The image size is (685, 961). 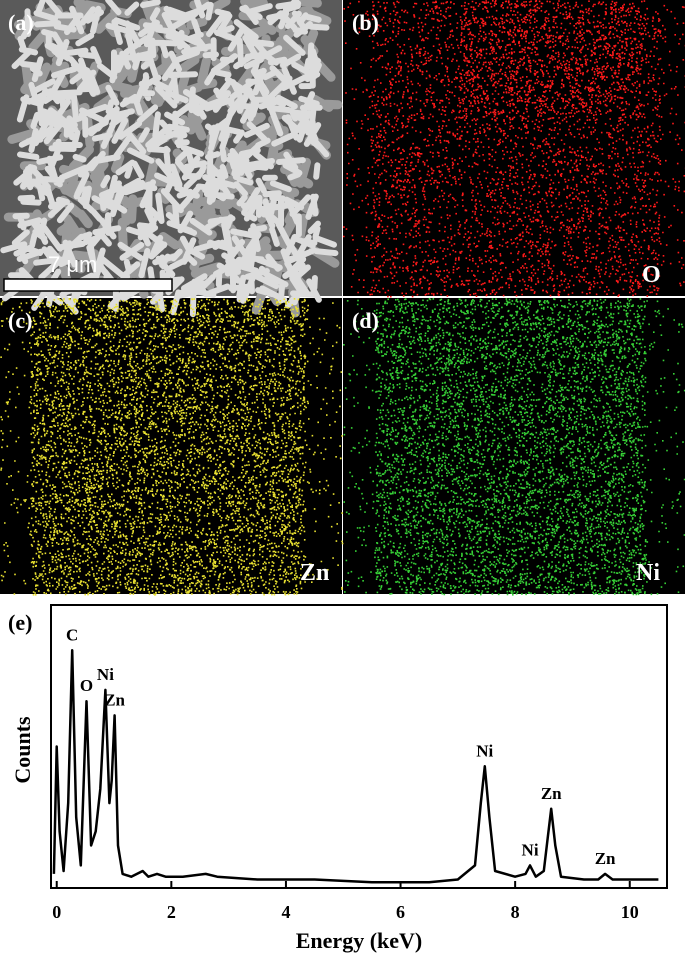 What do you see at coordinates (359, 940) in the screenshot?
I see `x-axis-label: Energy (keV)` at bounding box center [359, 940].